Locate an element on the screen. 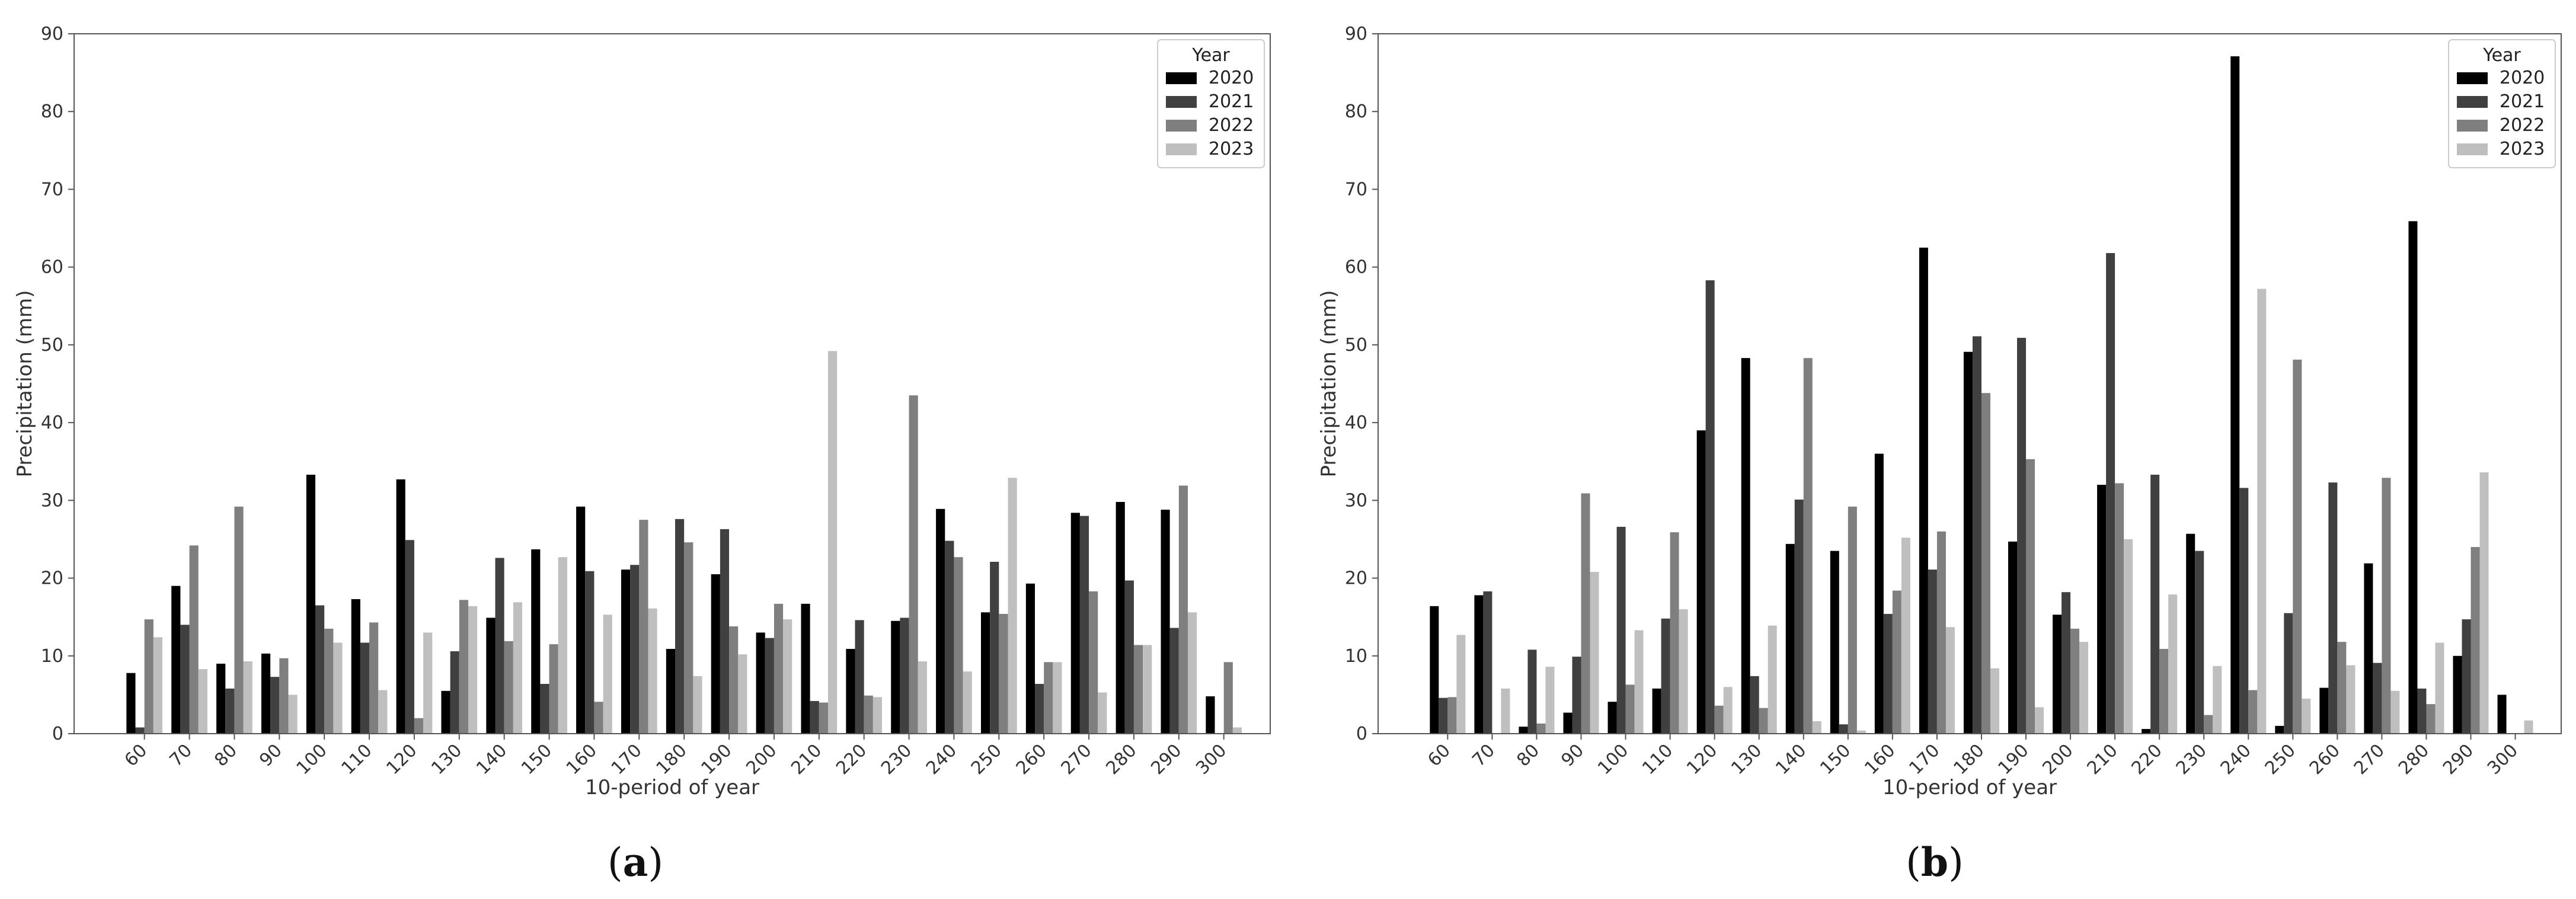 The width and height of the screenshot is (2576, 899). y-tick-label: 10 is located at coordinates (1356, 656).